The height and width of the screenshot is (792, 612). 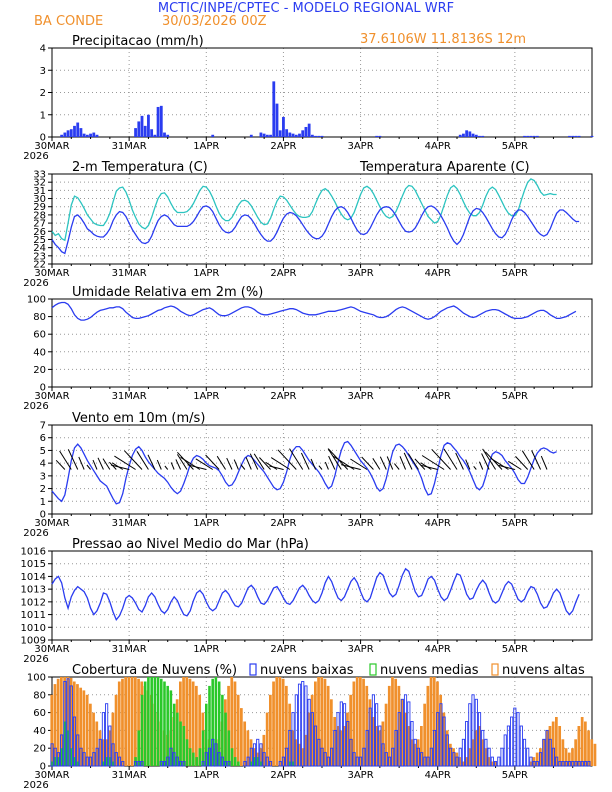 What do you see at coordinates (39, 256) in the screenshot?
I see `y-tick-label: 23` at bounding box center [39, 256].